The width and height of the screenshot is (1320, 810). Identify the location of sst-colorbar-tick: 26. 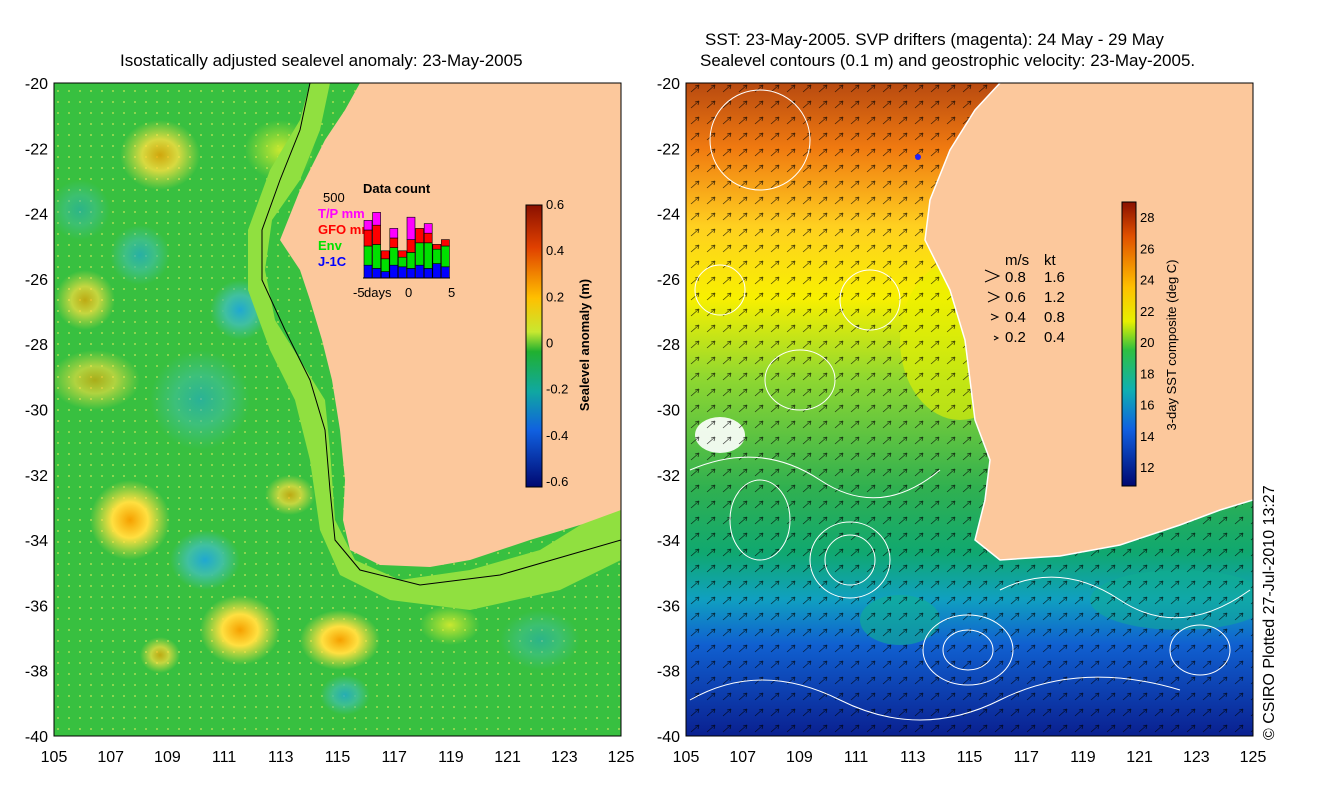
(1147, 248).